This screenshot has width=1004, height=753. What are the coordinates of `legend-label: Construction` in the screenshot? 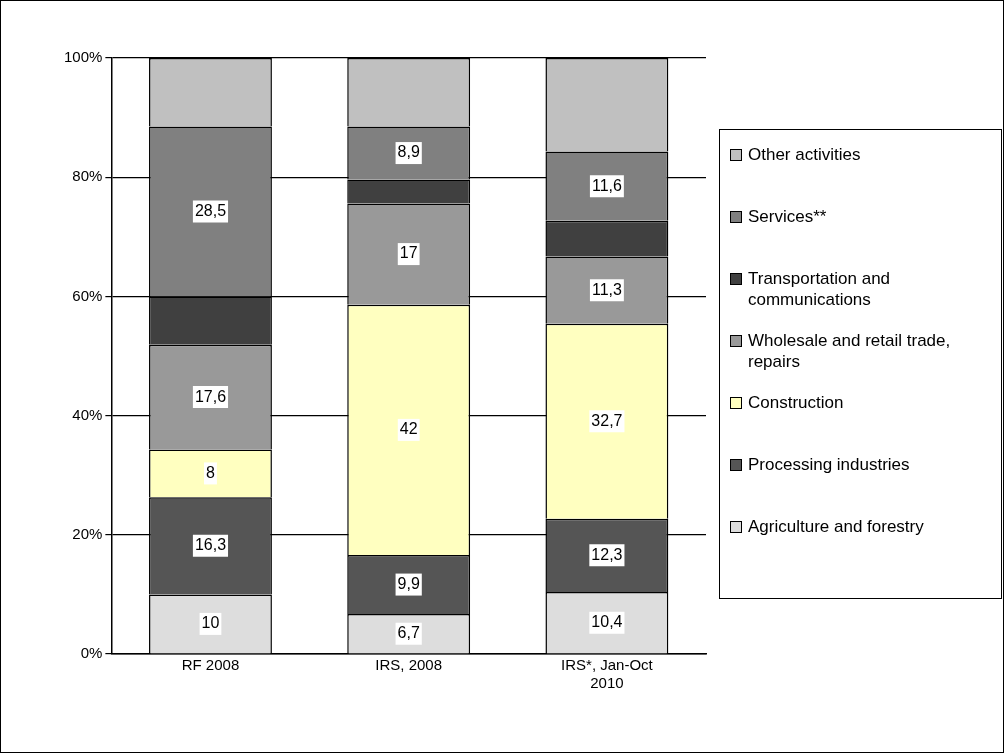 It's located at (796, 402).